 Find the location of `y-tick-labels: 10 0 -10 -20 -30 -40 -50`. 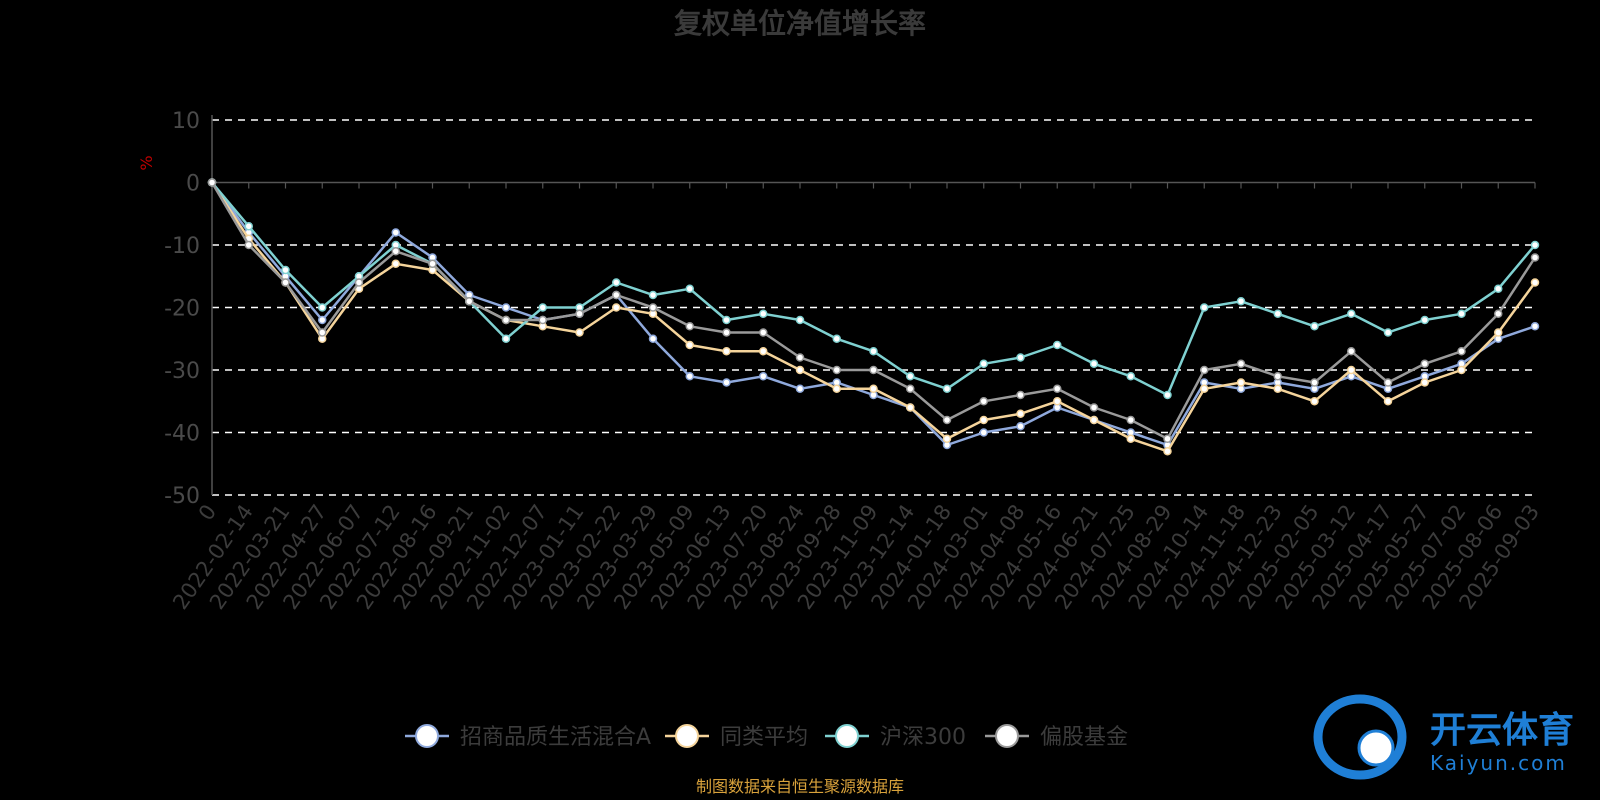

y-tick-labels: 10 0 -10 -20 -30 -40 -50 is located at coordinates (182, 309).